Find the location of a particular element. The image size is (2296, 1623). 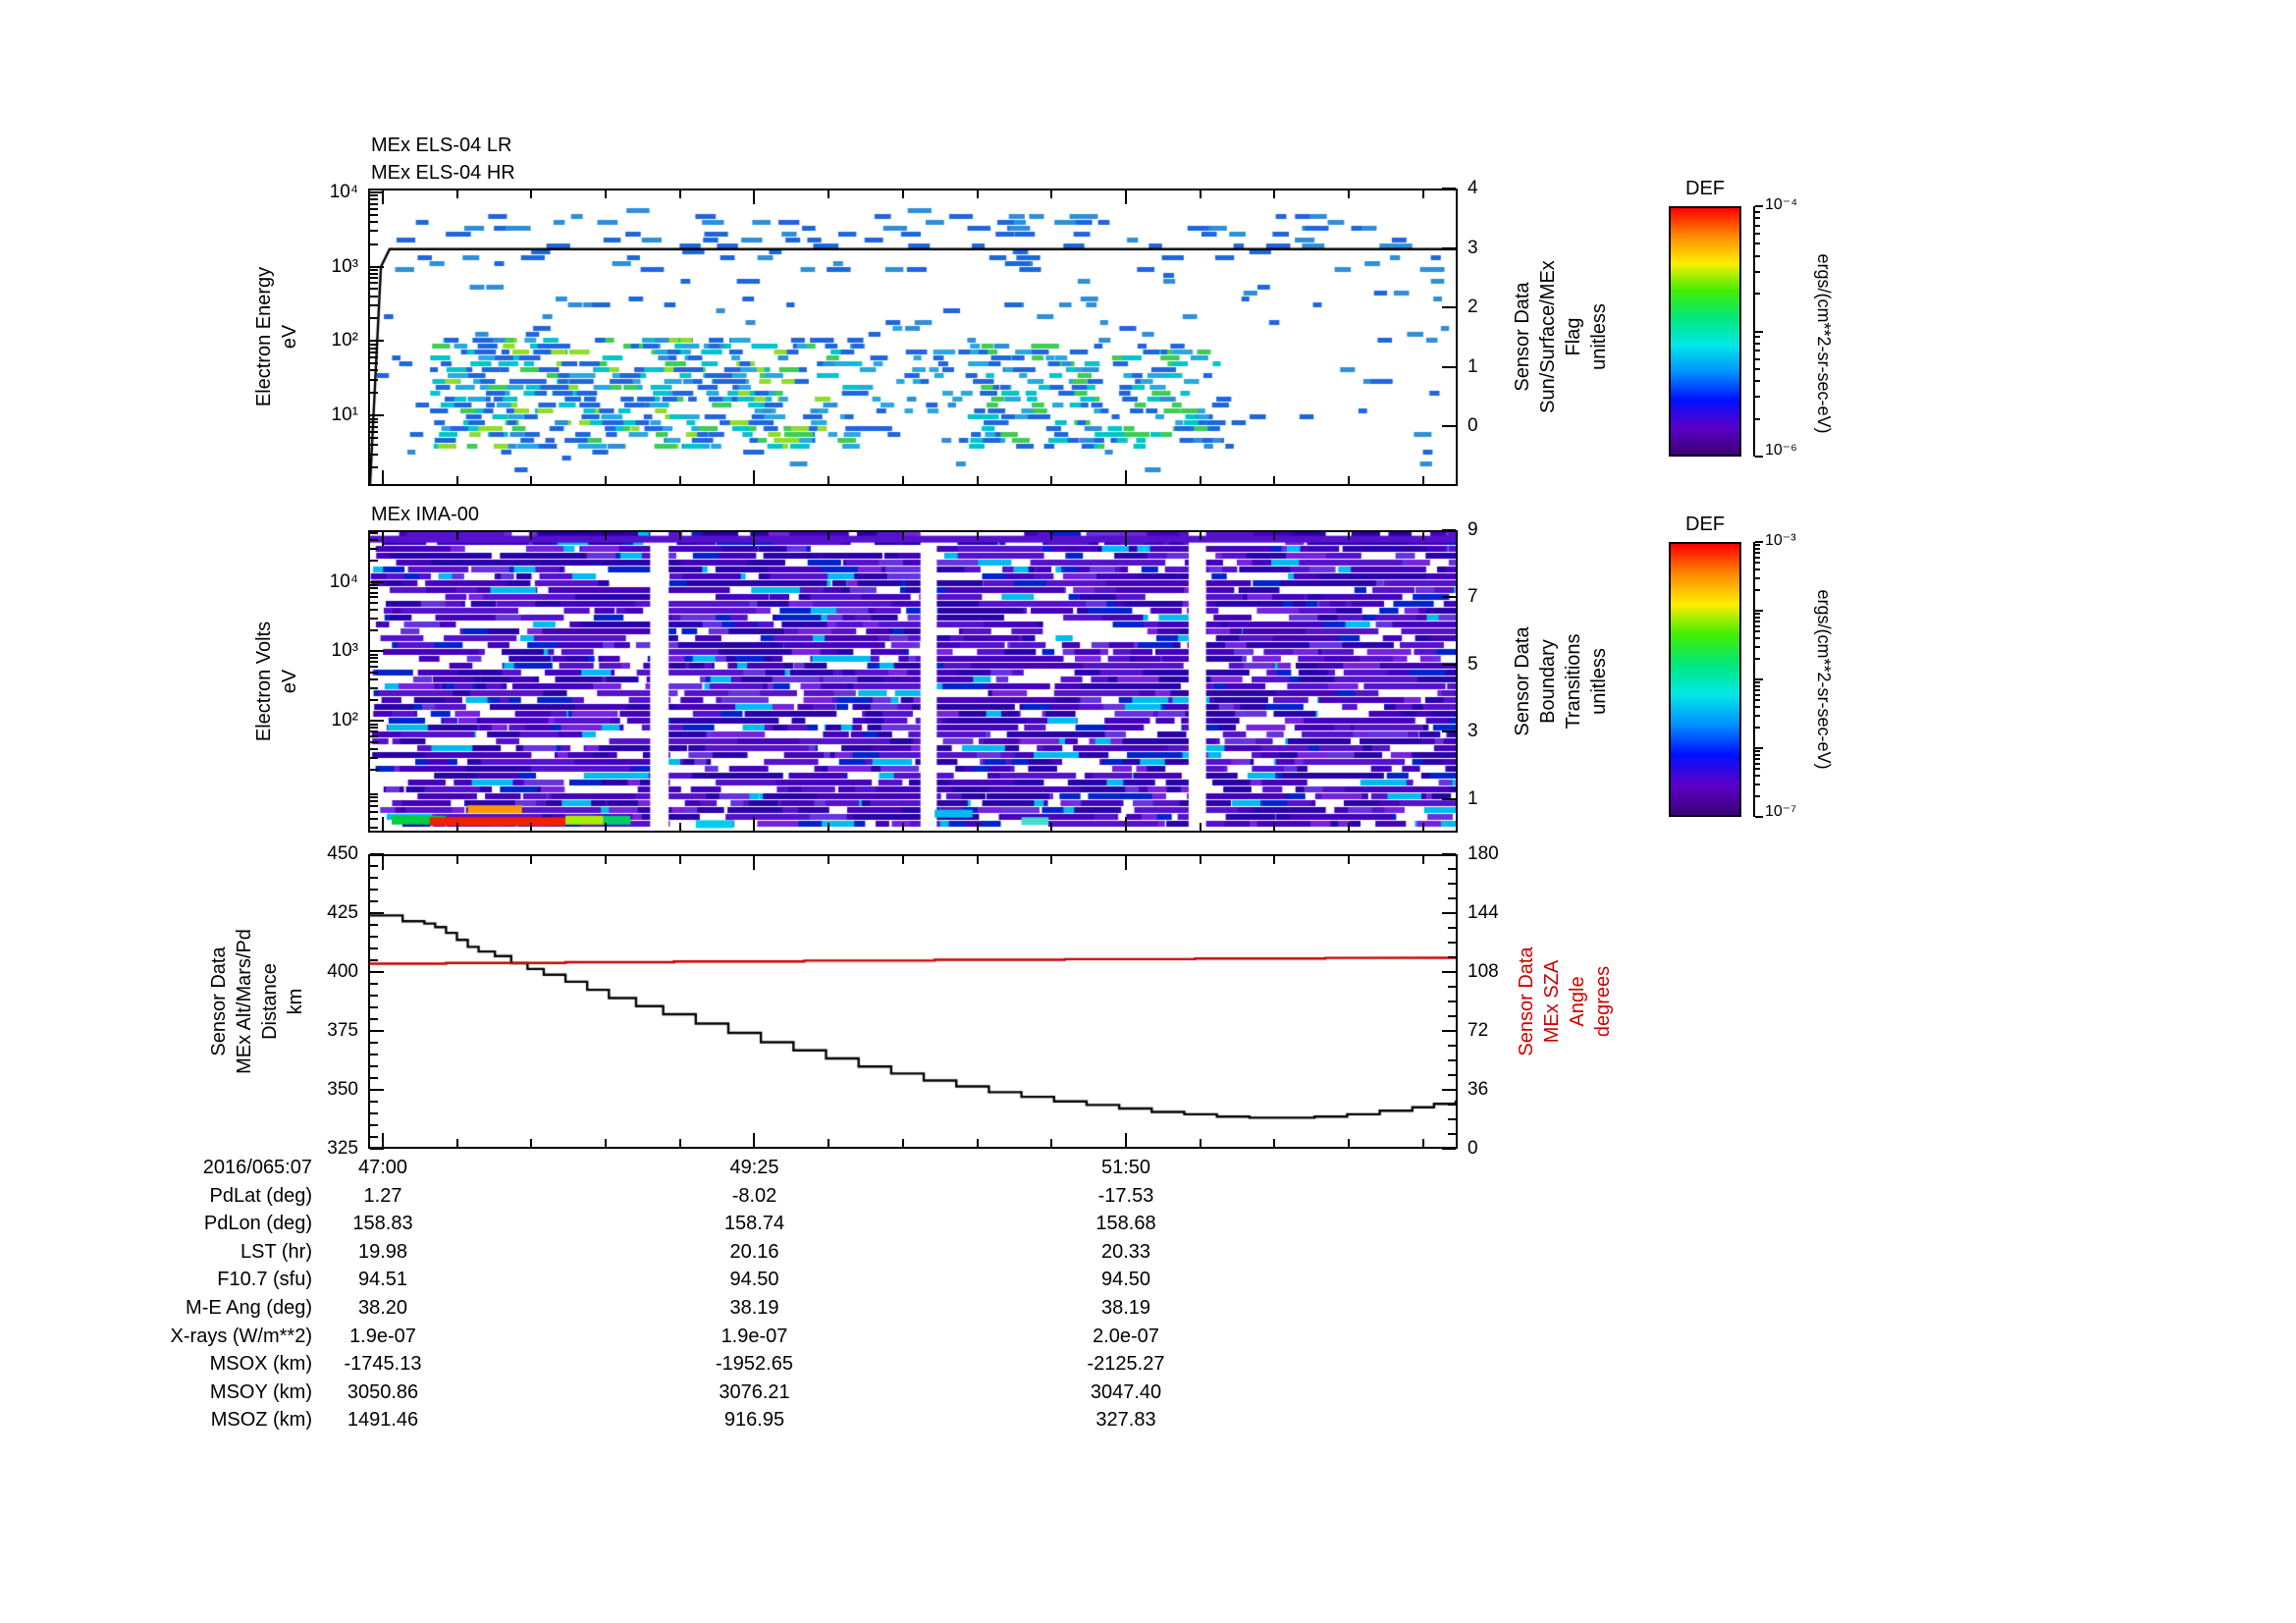

table-cell: 20.33 is located at coordinates (1125, 1251).